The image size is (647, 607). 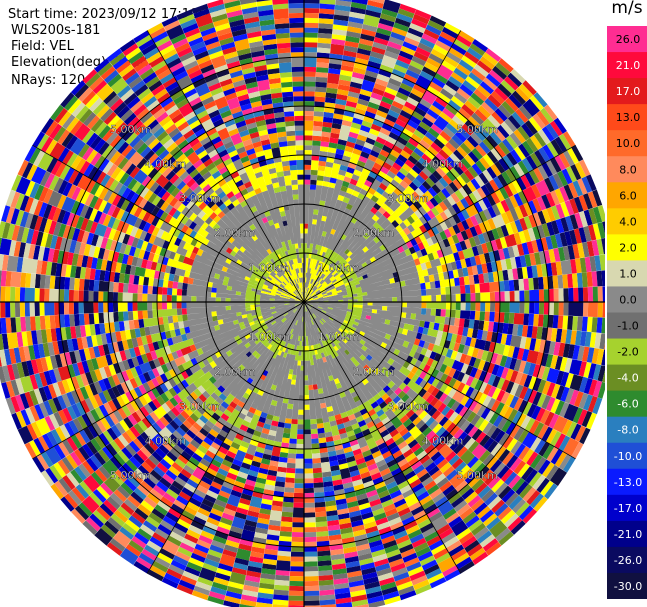 I want to click on colorbar-tick-label: -10.0, so click(x=628, y=456).